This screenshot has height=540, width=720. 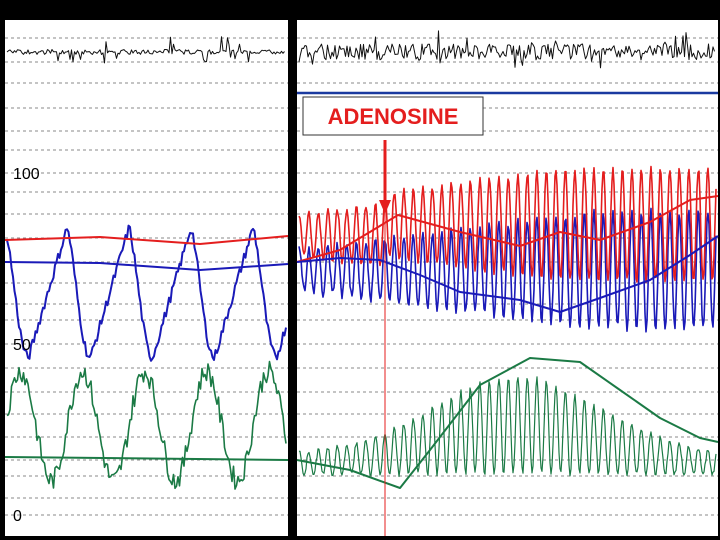 I want to click on series-blue-mean-right, so click(x=507, y=274).